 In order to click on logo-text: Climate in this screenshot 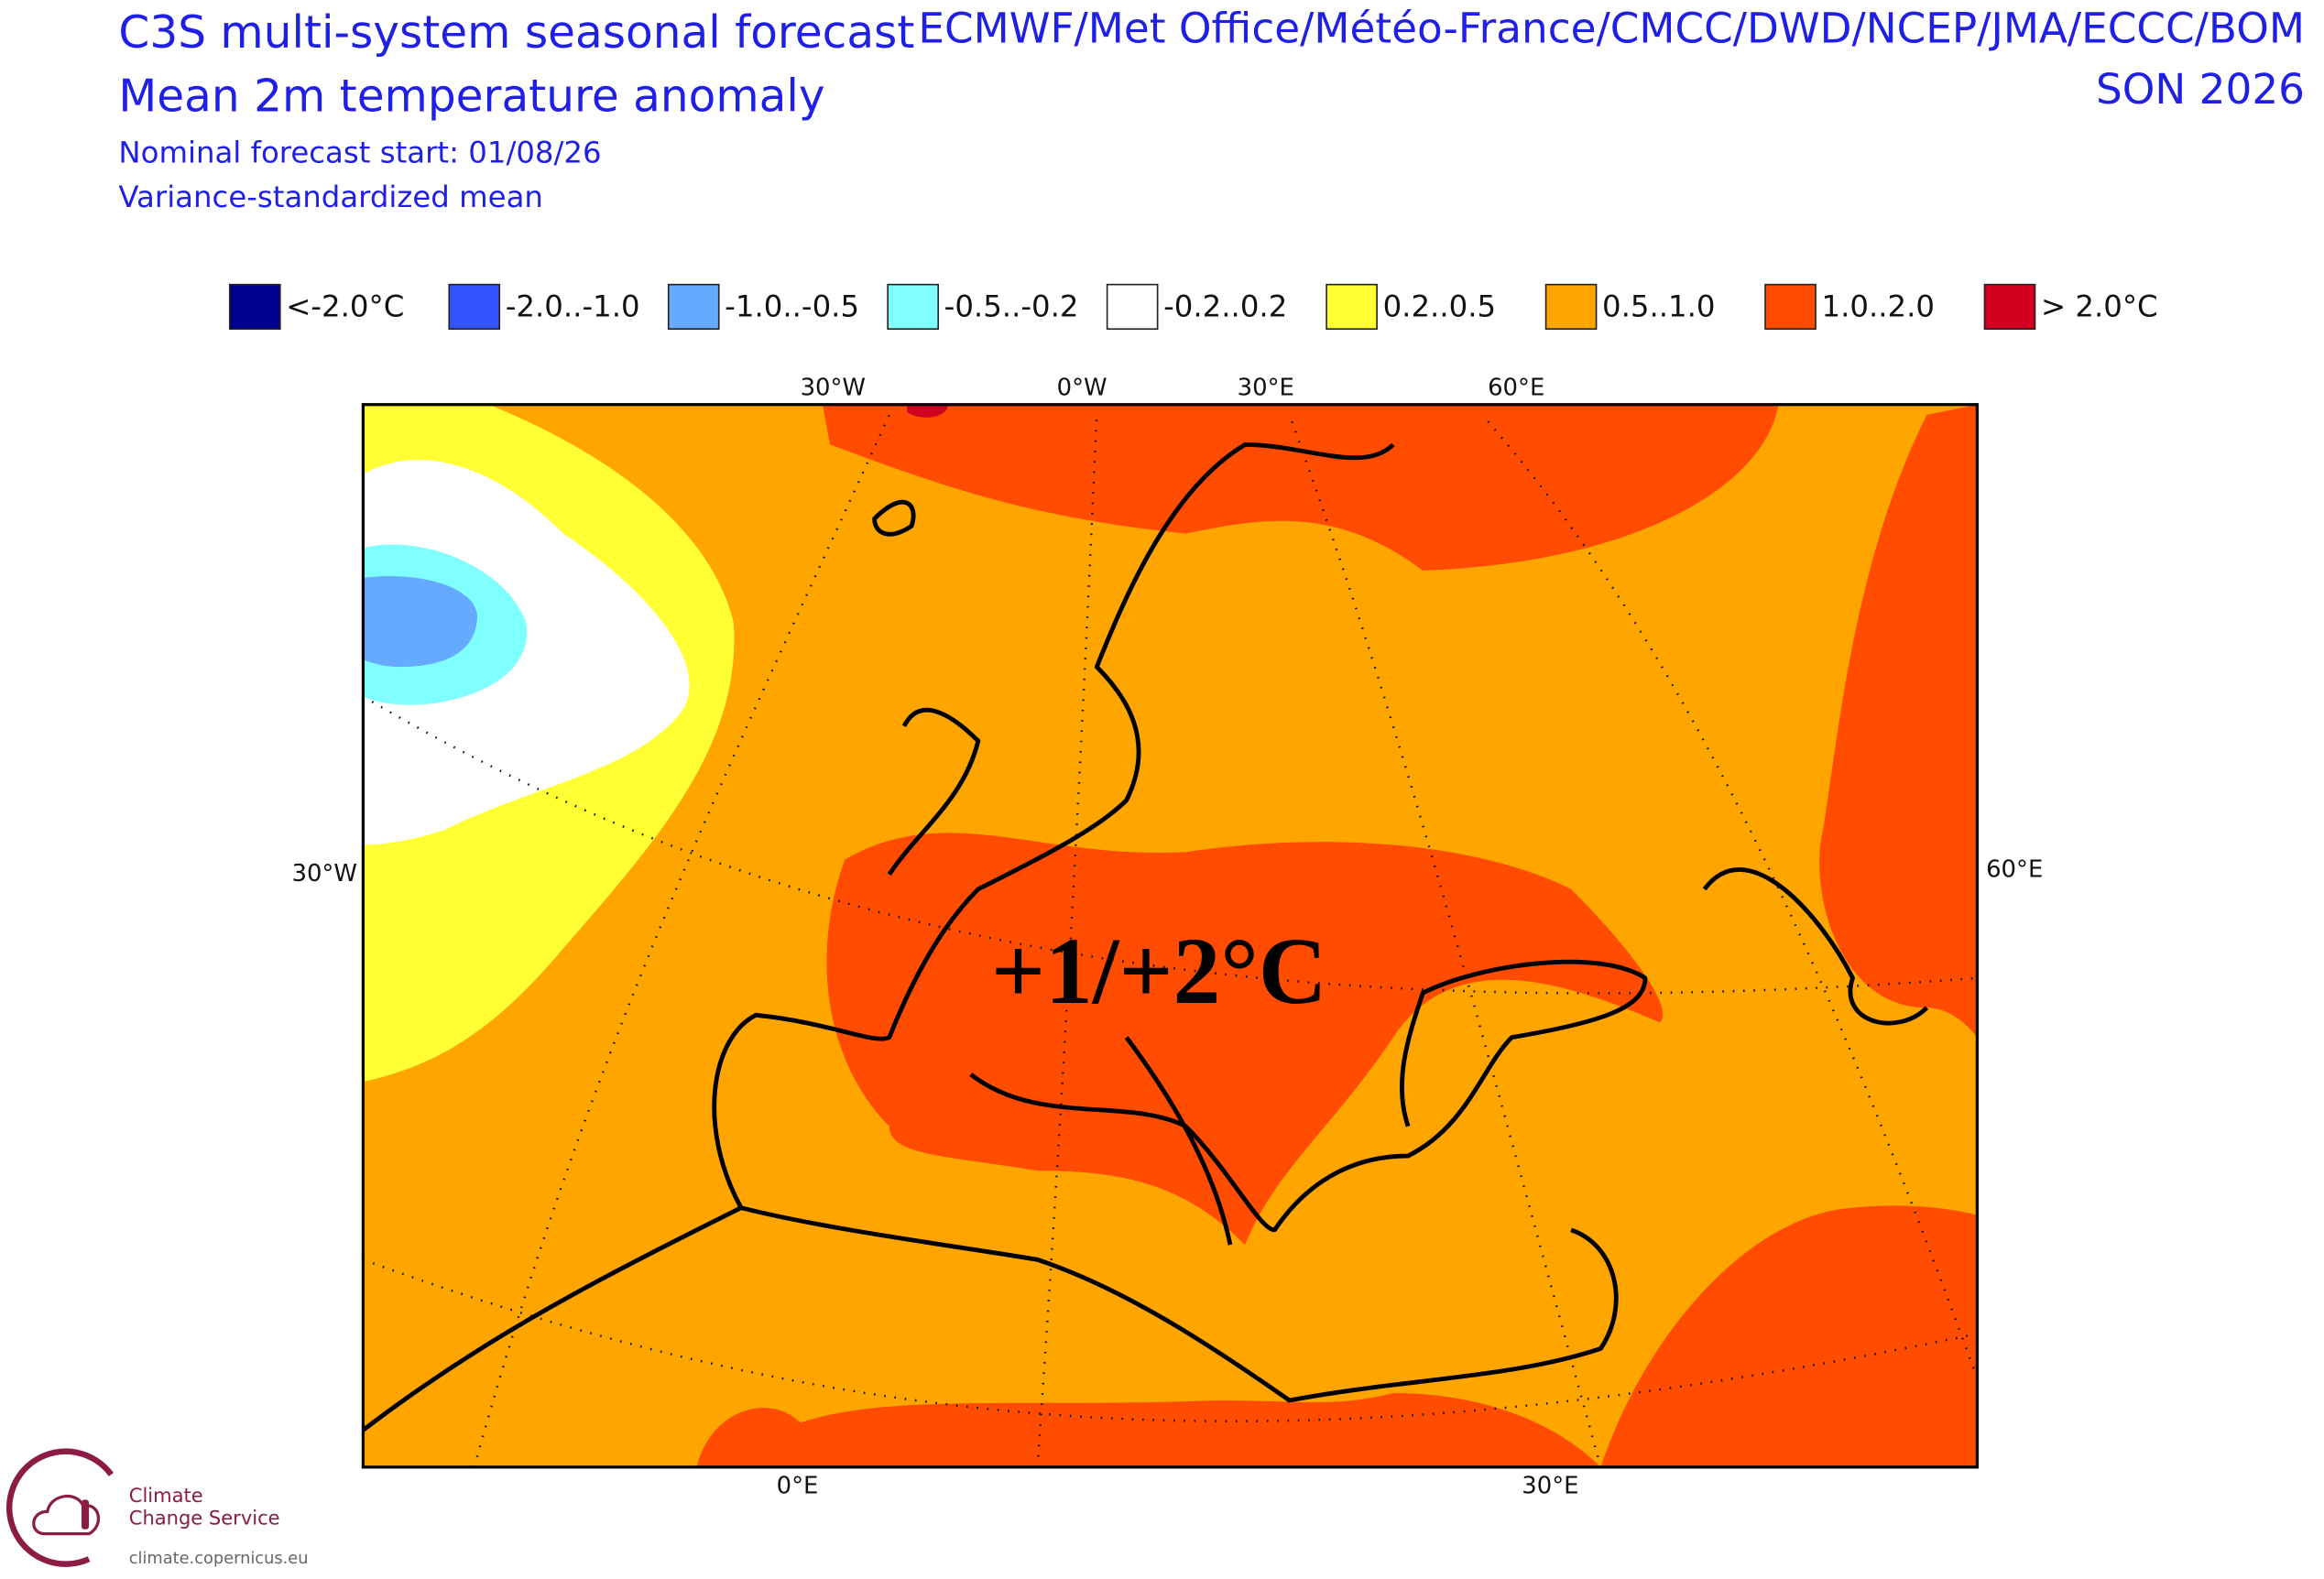, I will do `click(166, 1495)`.